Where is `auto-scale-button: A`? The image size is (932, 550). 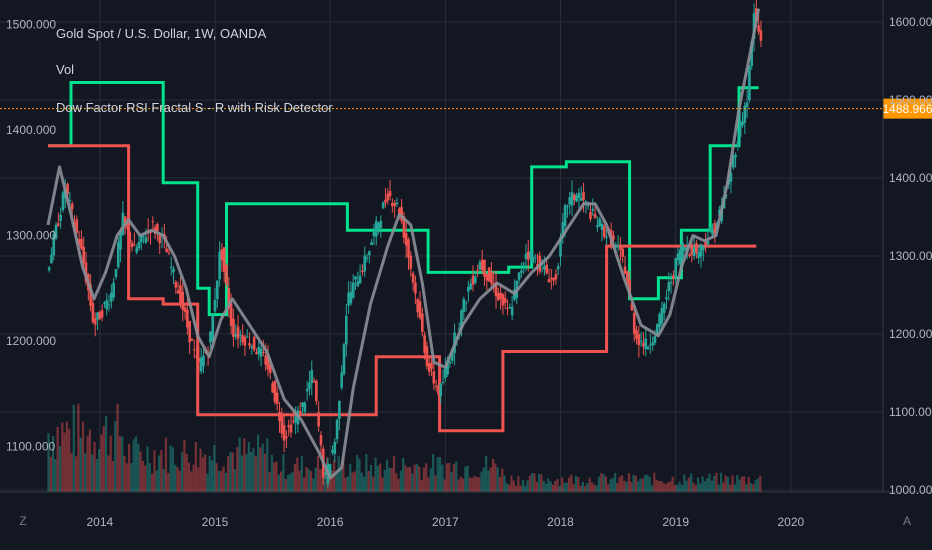
auto-scale-button: A is located at coordinates (906, 521).